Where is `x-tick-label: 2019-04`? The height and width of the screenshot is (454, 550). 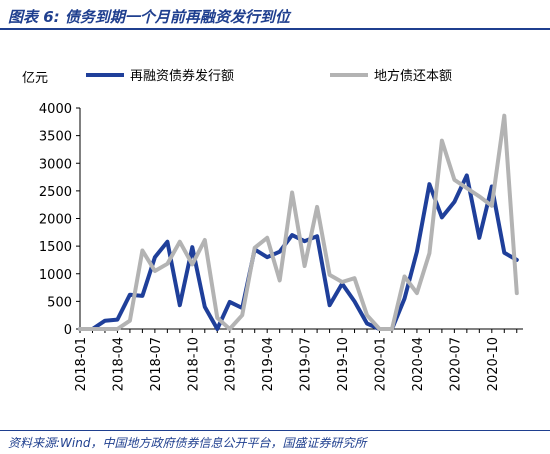 x-tick-label: 2019-04 is located at coordinates (268, 364).